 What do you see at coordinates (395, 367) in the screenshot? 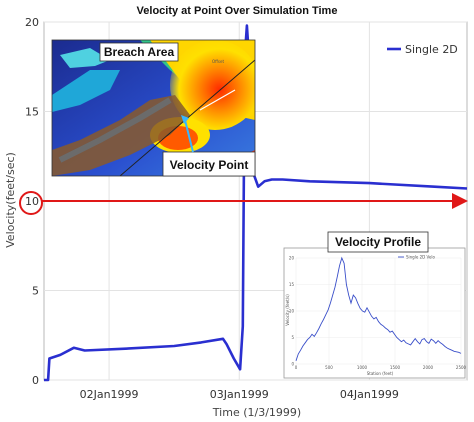
I see `inset-x-tick-label: 1500` at bounding box center [395, 367].